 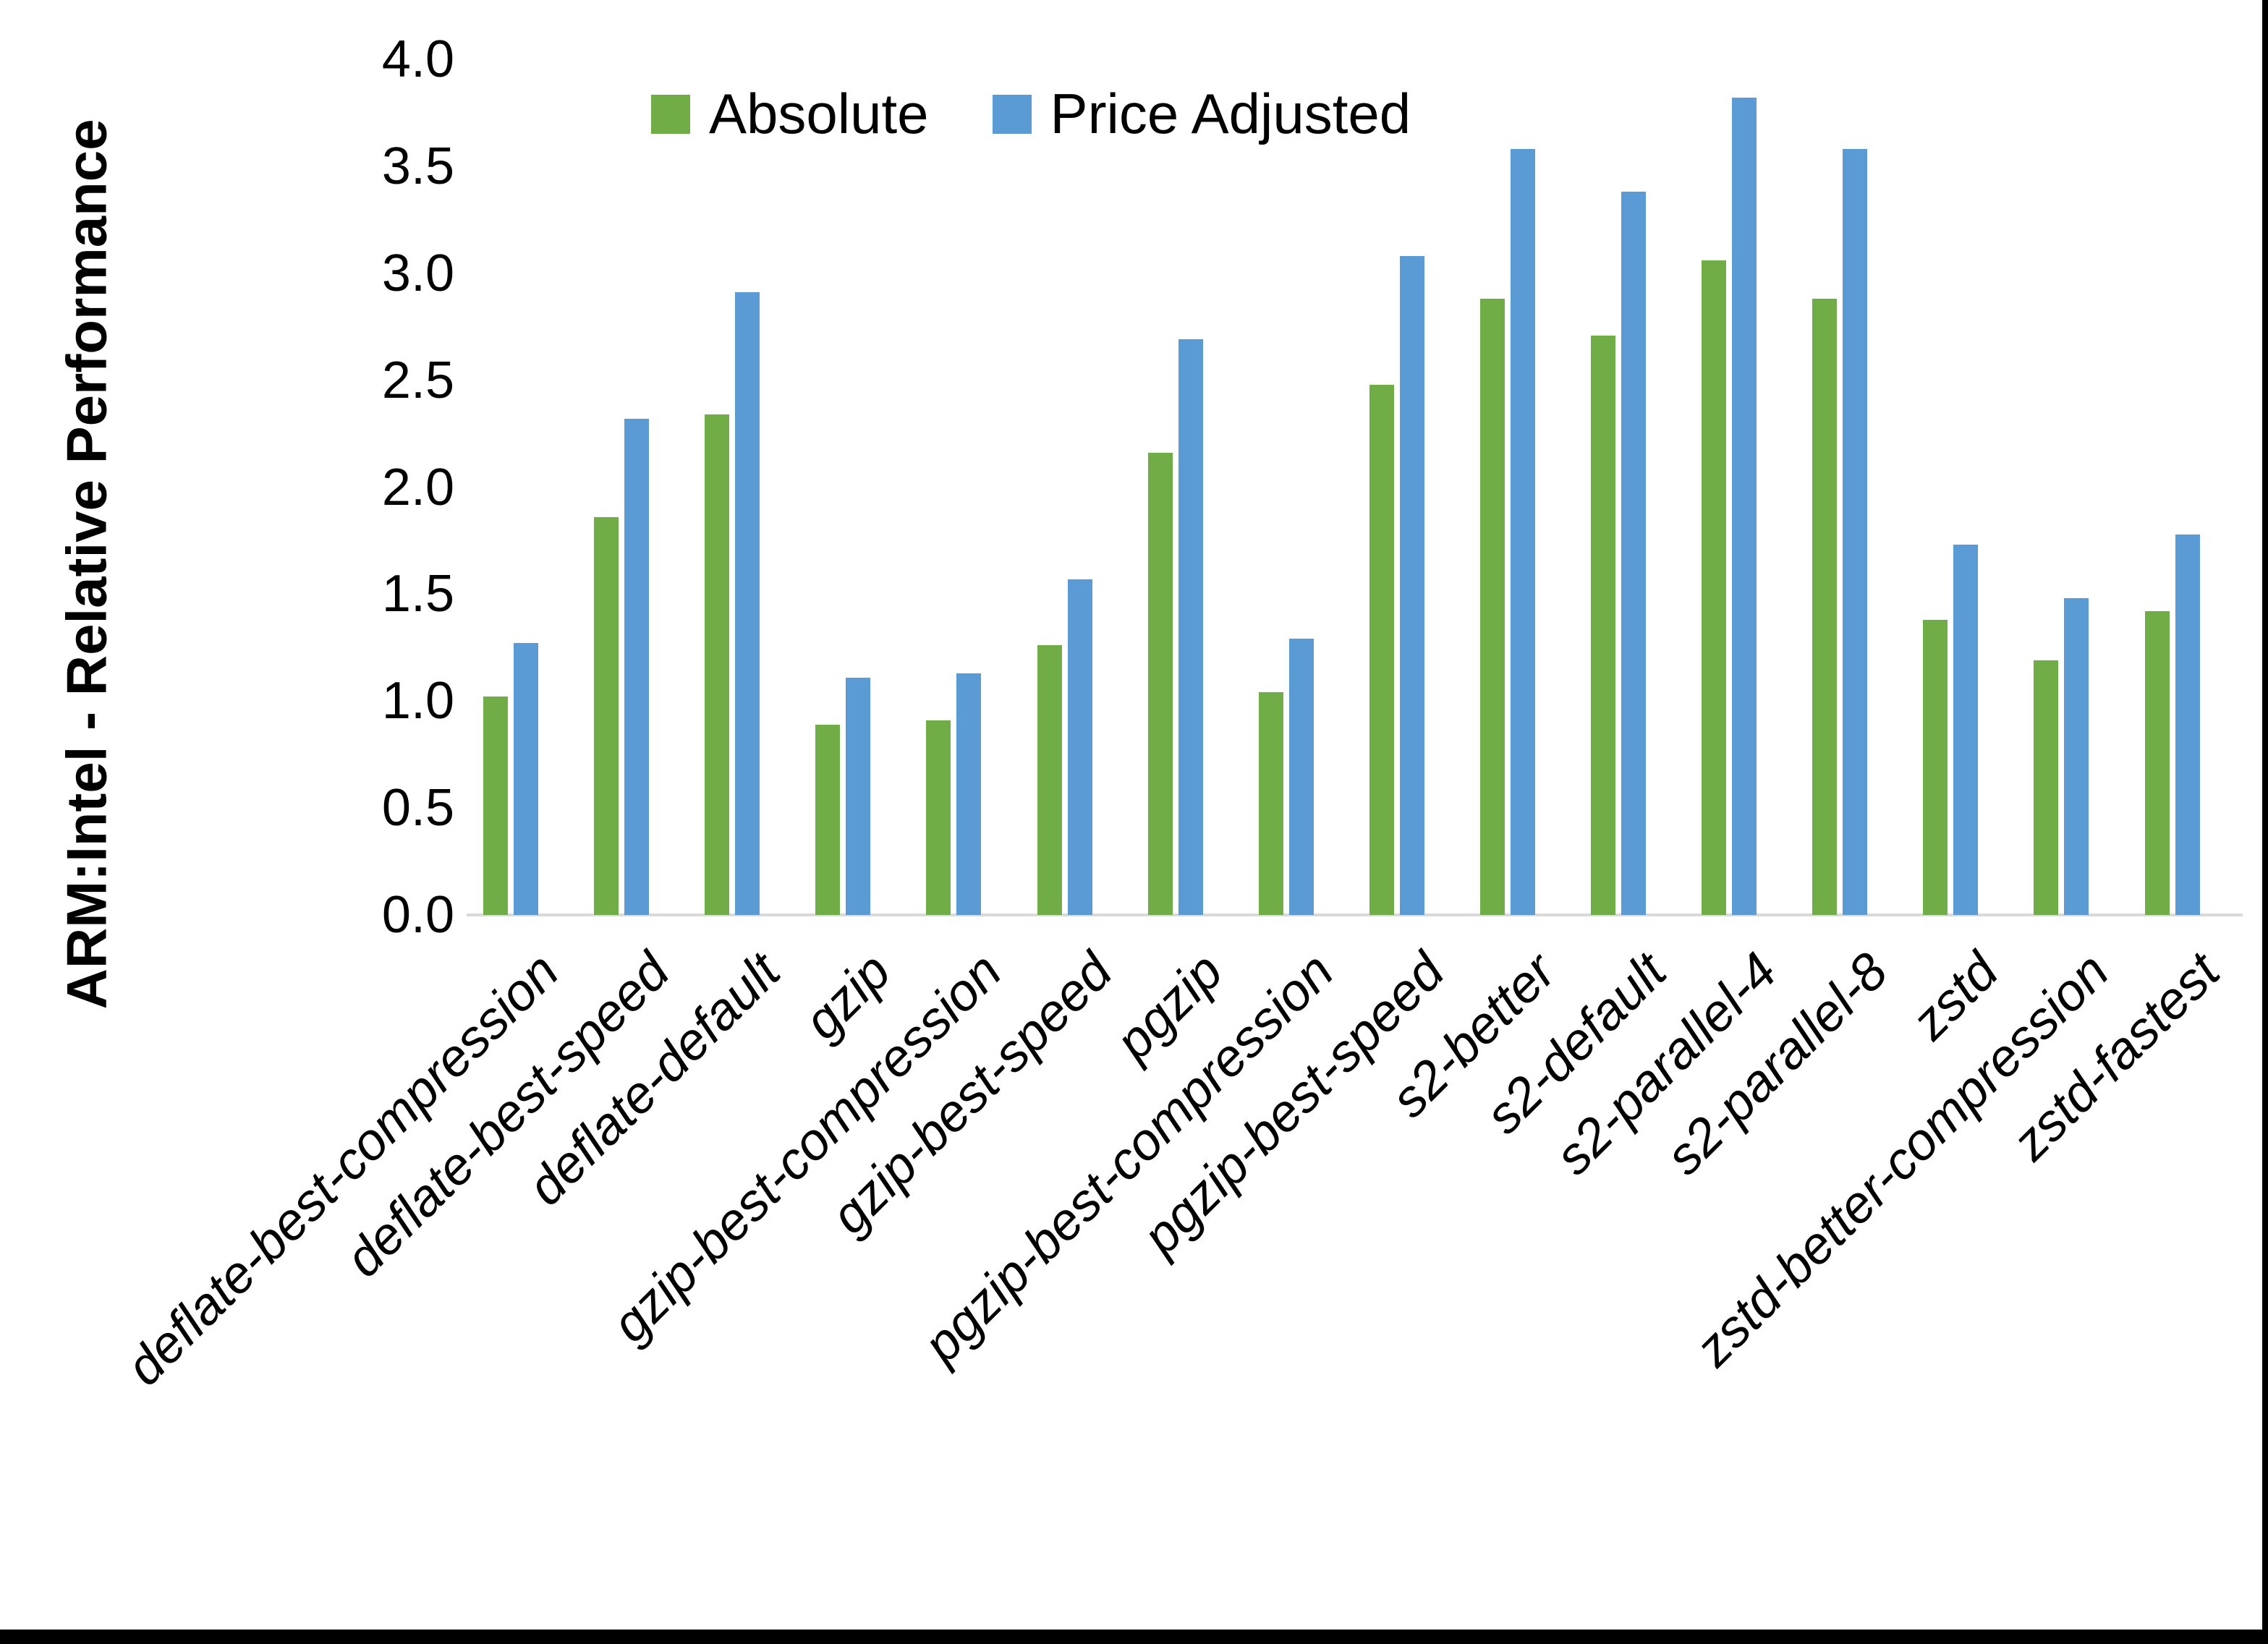 I want to click on legend-item-absolute: Absolute, so click(x=790, y=114).